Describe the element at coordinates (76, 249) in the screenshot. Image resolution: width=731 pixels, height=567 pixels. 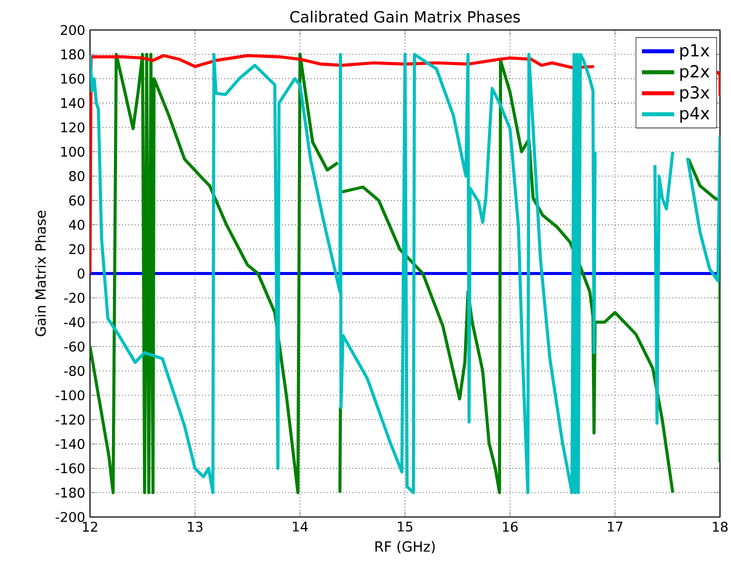
I see `y-tick-label: 20` at that location.